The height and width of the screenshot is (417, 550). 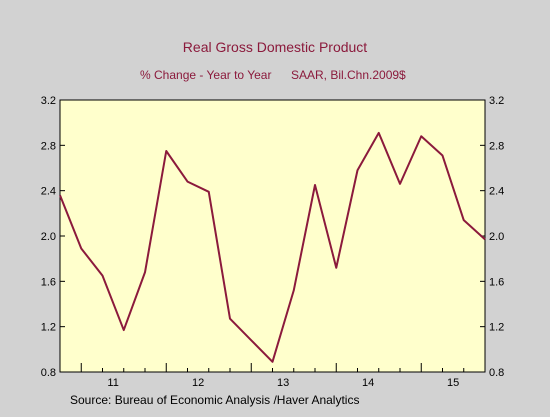 I want to click on chart-subtitle-right: SAAR, Bil.Chn.2009$, so click(x=348, y=75).